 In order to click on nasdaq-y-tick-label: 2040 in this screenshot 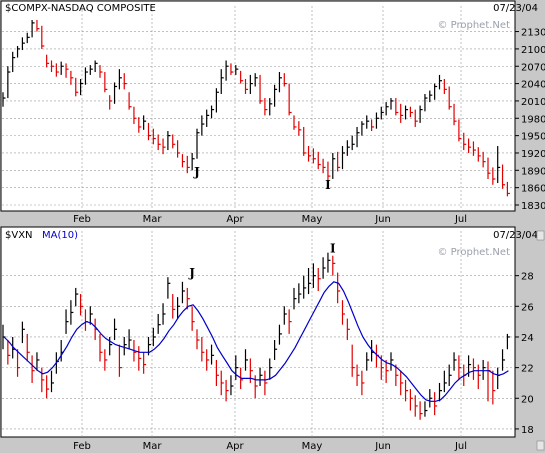, I will do `click(533, 85)`.